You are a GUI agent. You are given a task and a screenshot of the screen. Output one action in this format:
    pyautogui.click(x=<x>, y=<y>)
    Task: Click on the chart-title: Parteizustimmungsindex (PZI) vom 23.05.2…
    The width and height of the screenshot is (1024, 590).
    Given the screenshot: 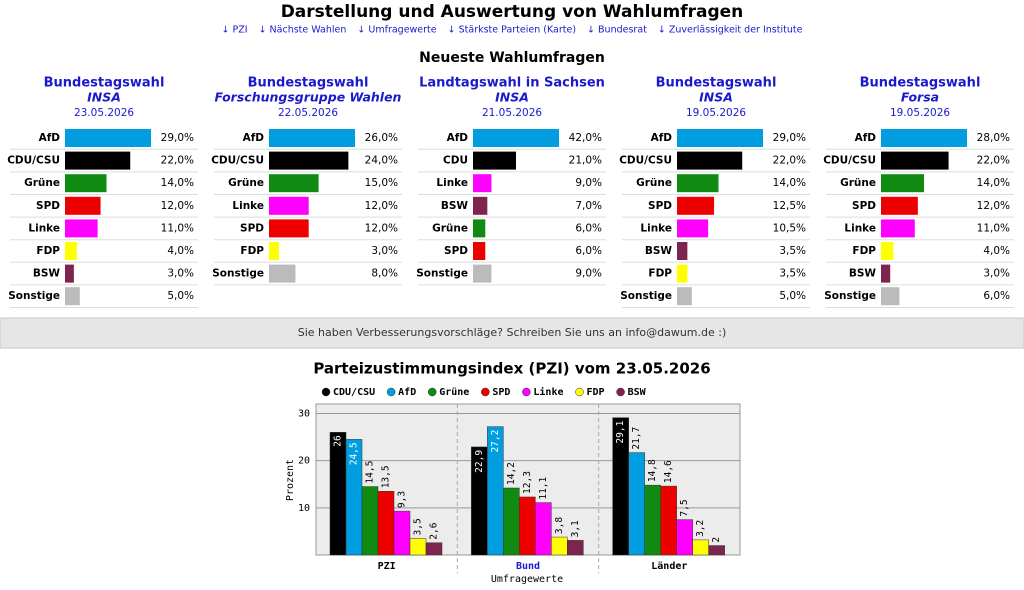 What is the action you would take?
    pyautogui.click(x=511, y=369)
    